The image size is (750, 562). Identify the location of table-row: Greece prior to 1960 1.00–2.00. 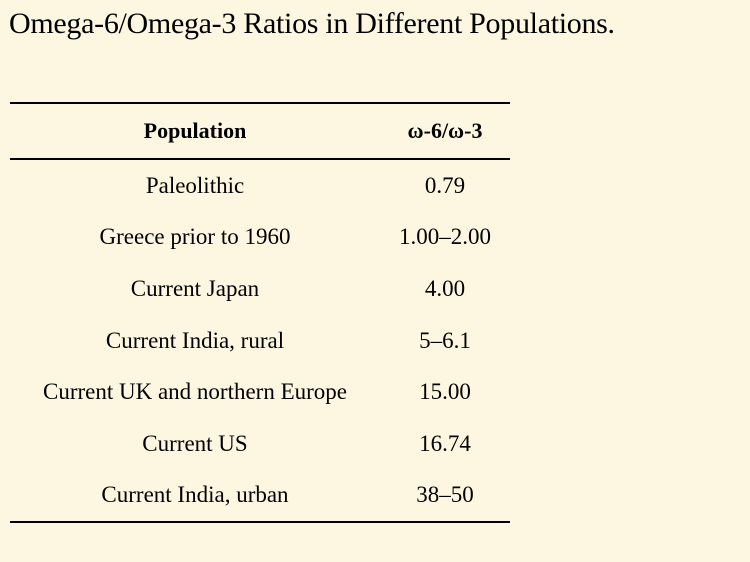
(260, 238).